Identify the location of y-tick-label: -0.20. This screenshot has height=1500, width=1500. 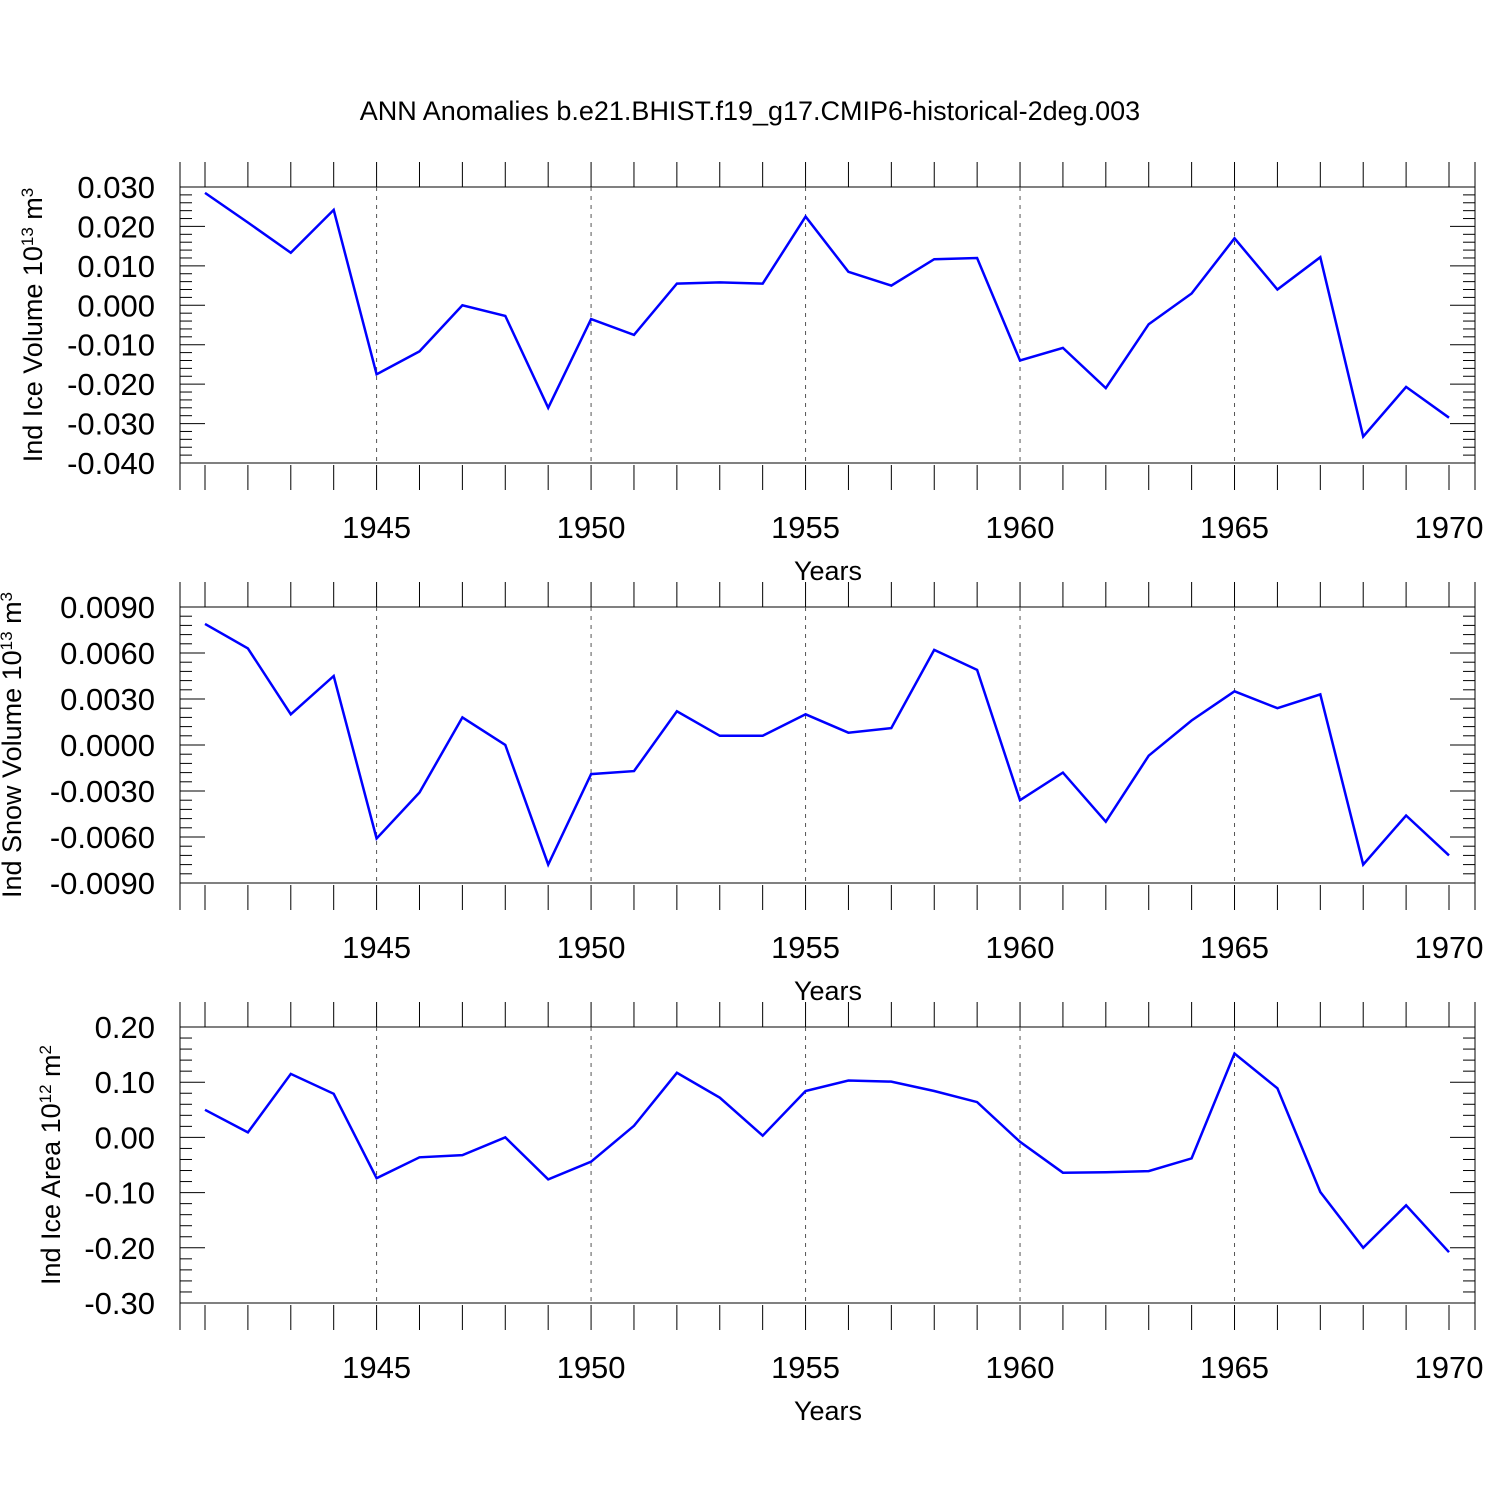
(119, 1248).